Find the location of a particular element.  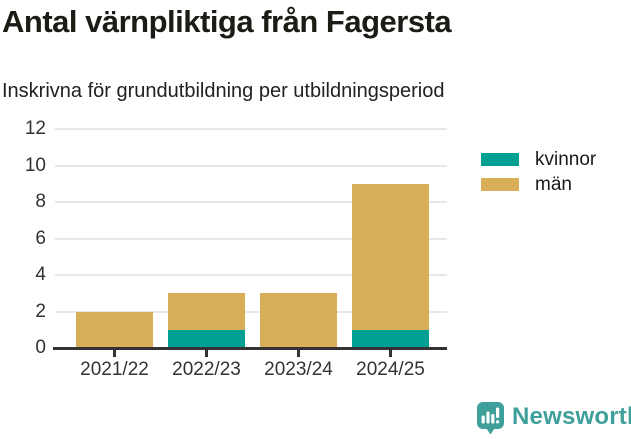

y-axis-tick-label: 4 is located at coordinates (40, 274).